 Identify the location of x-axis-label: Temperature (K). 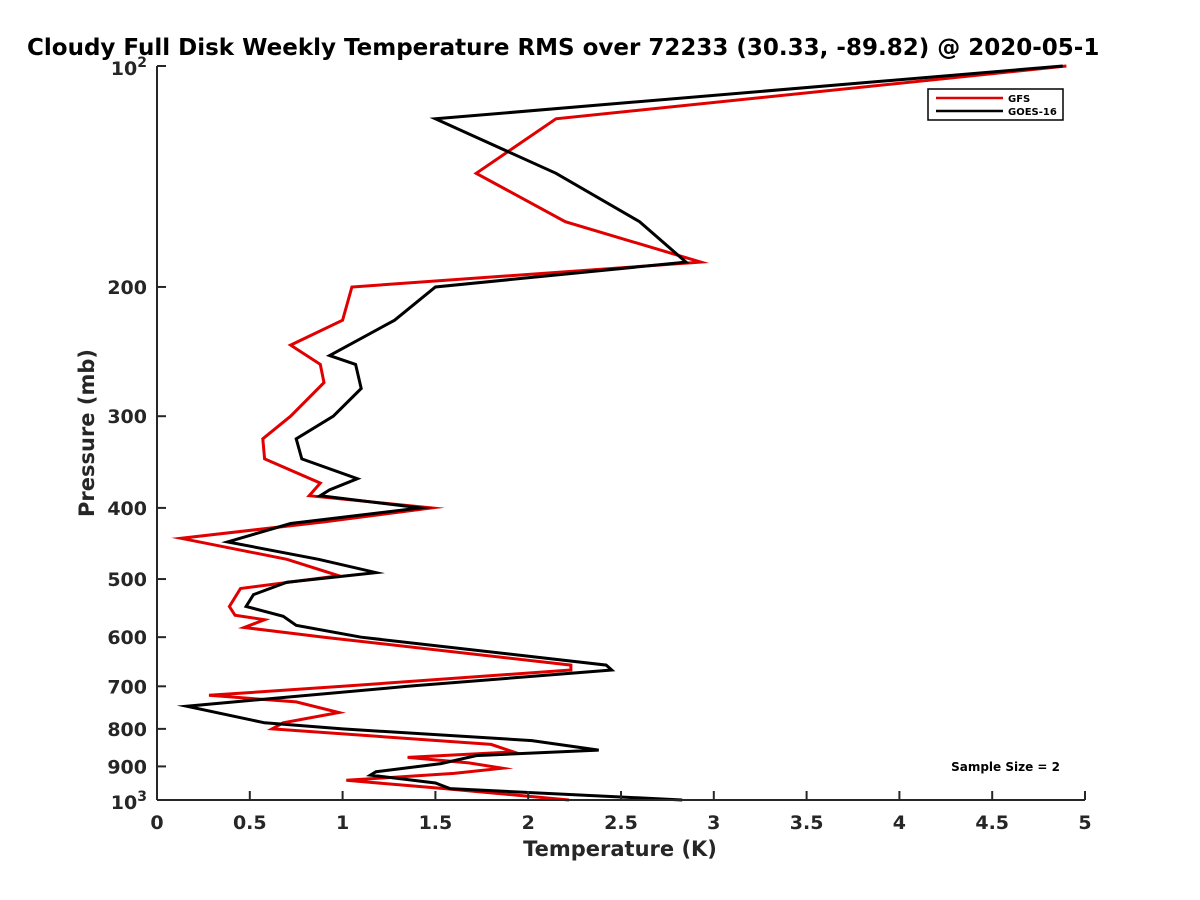
(620, 849).